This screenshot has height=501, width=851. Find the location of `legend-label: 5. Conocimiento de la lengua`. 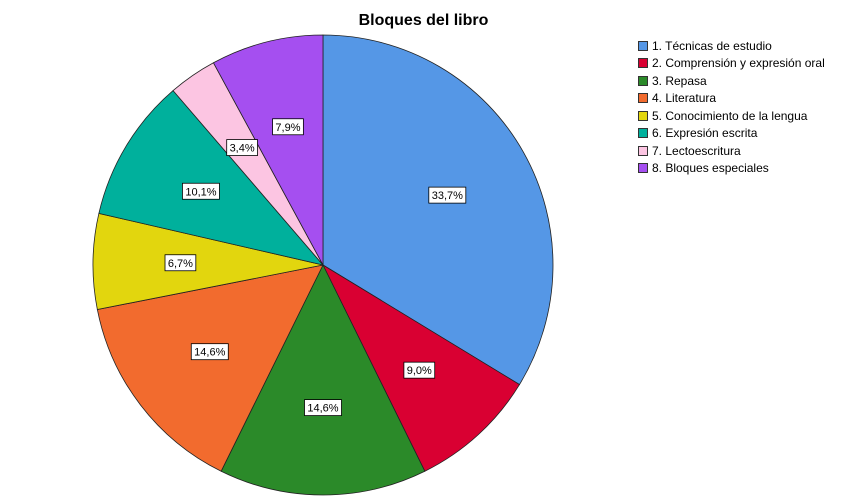

legend-label: 5. Conocimiento de la lengua is located at coordinates (730, 115).